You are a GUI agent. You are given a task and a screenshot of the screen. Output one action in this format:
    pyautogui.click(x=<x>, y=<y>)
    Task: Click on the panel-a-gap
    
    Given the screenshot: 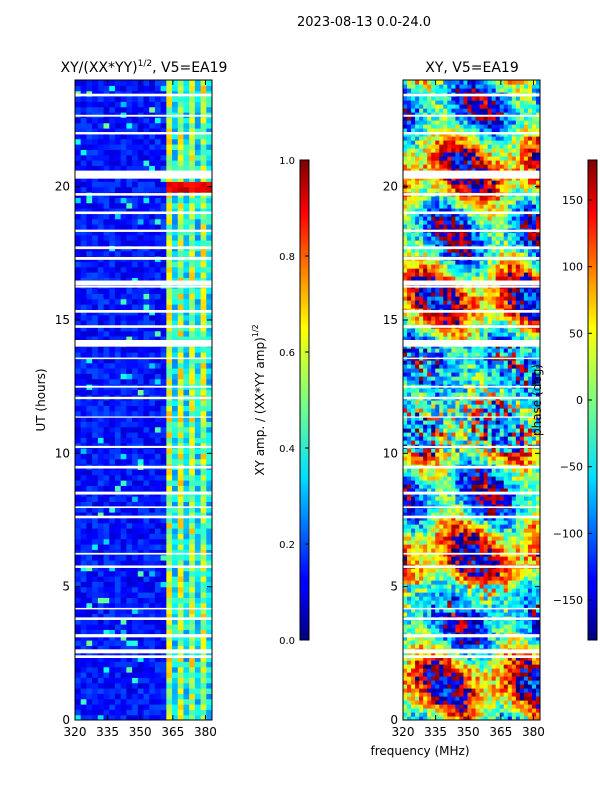 What is the action you would take?
    pyautogui.click(x=143, y=517)
    